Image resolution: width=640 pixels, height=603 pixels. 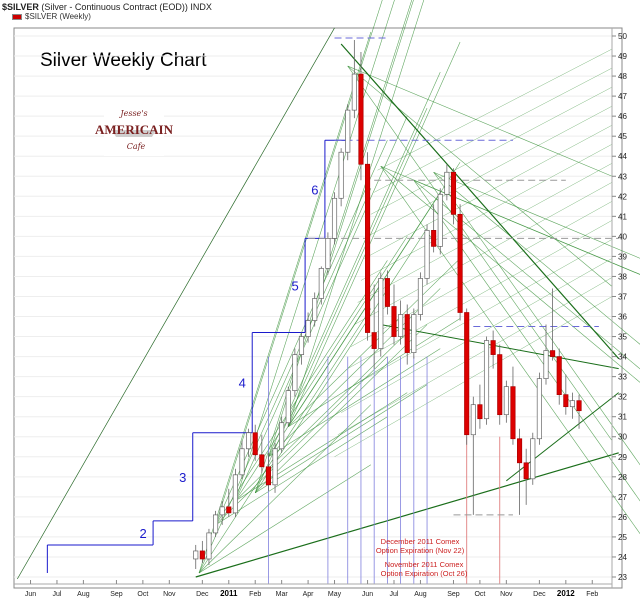 What do you see at coordinates (453, 594) in the screenshot?
I see `x-tick-label: Sep` at bounding box center [453, 594].